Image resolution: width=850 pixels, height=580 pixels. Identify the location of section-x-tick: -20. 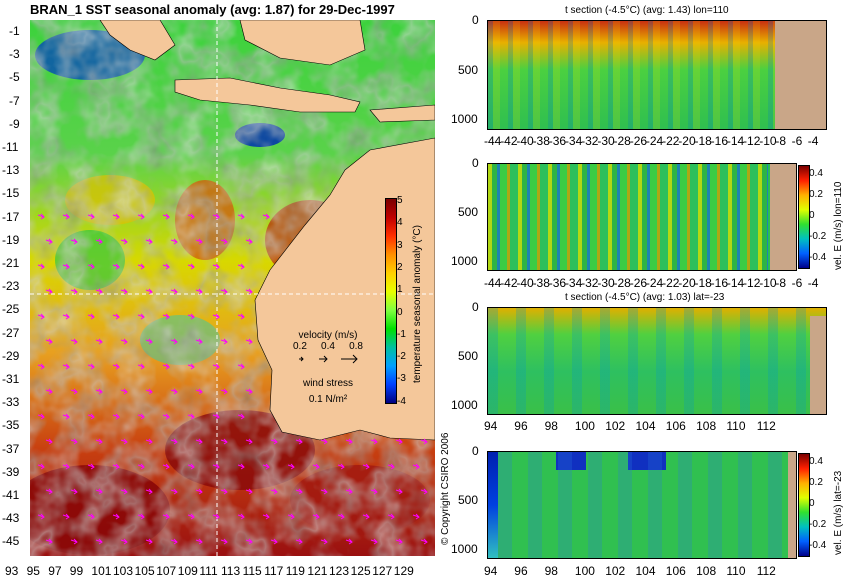
(687, 141).